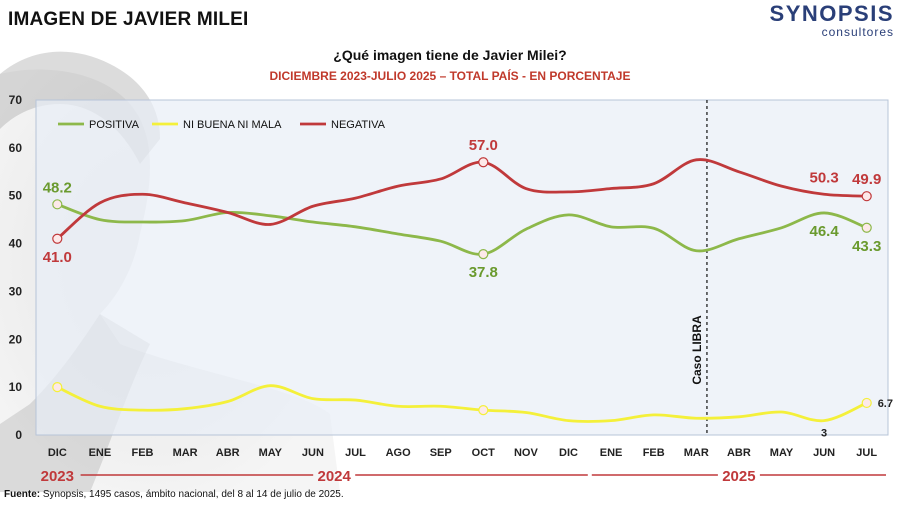  Describe the element at coordinates (823, 177) in the screenshot. I see `data-label: 50.3` at that location.